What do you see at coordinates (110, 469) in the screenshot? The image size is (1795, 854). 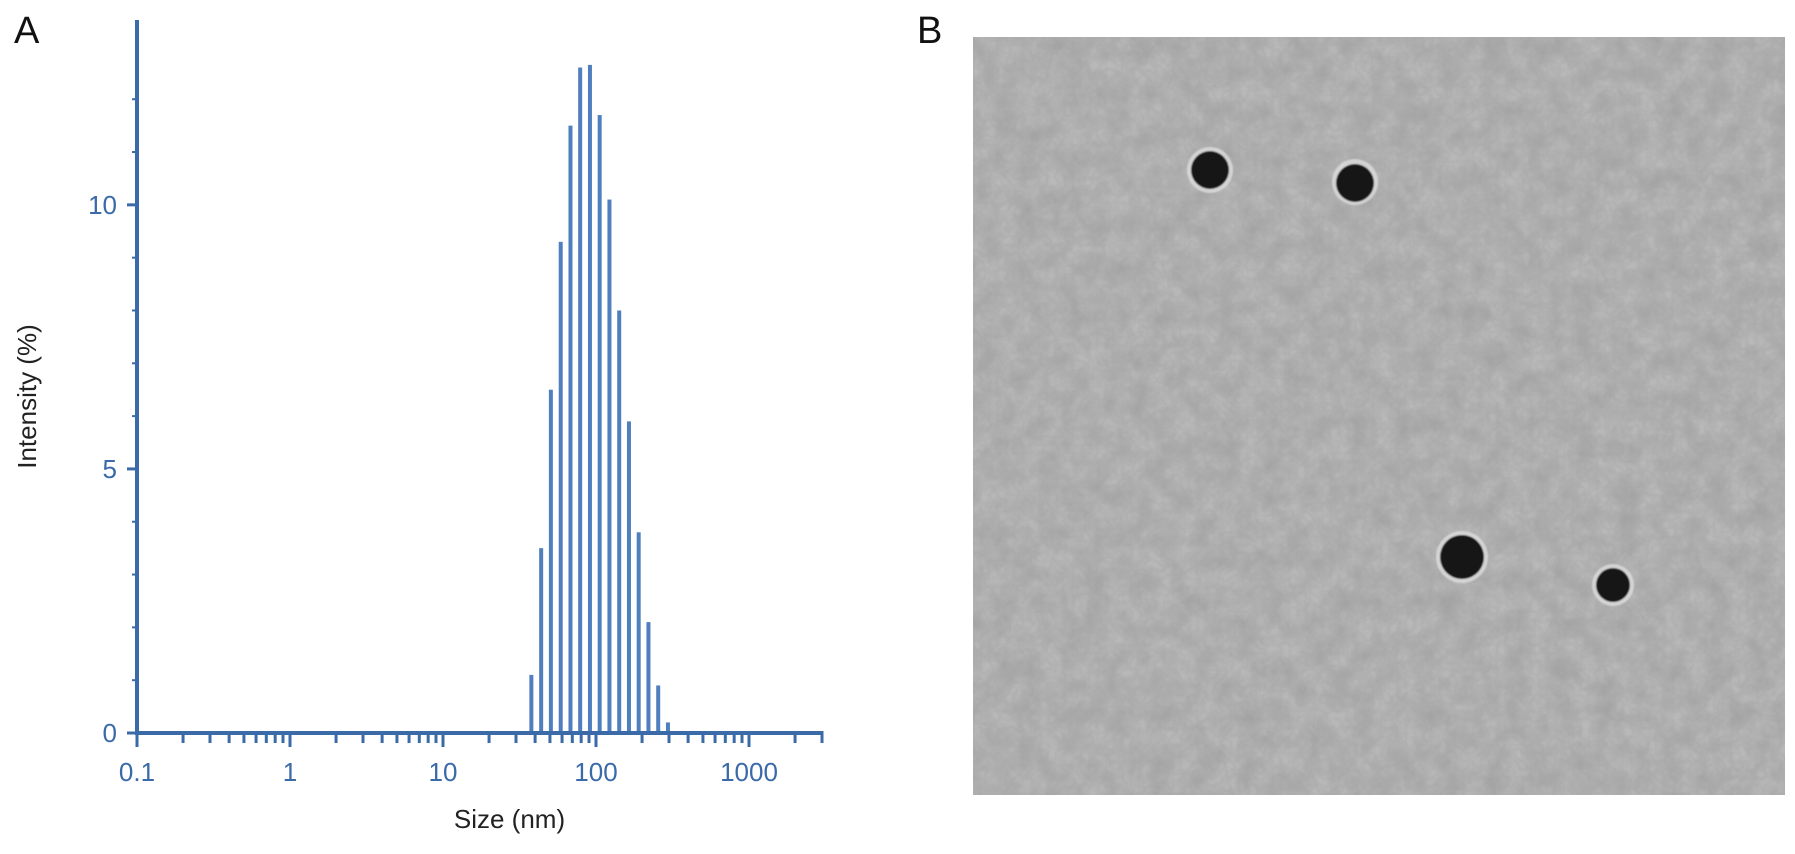 I see `y-tick-label: 5` at bounding box center [110, 469].